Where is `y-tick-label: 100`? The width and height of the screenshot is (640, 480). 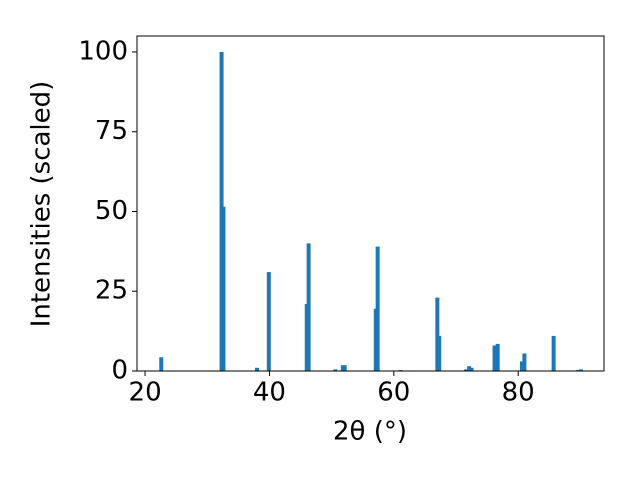 y-tick-label: 100 is located at coordinates (103, 51).